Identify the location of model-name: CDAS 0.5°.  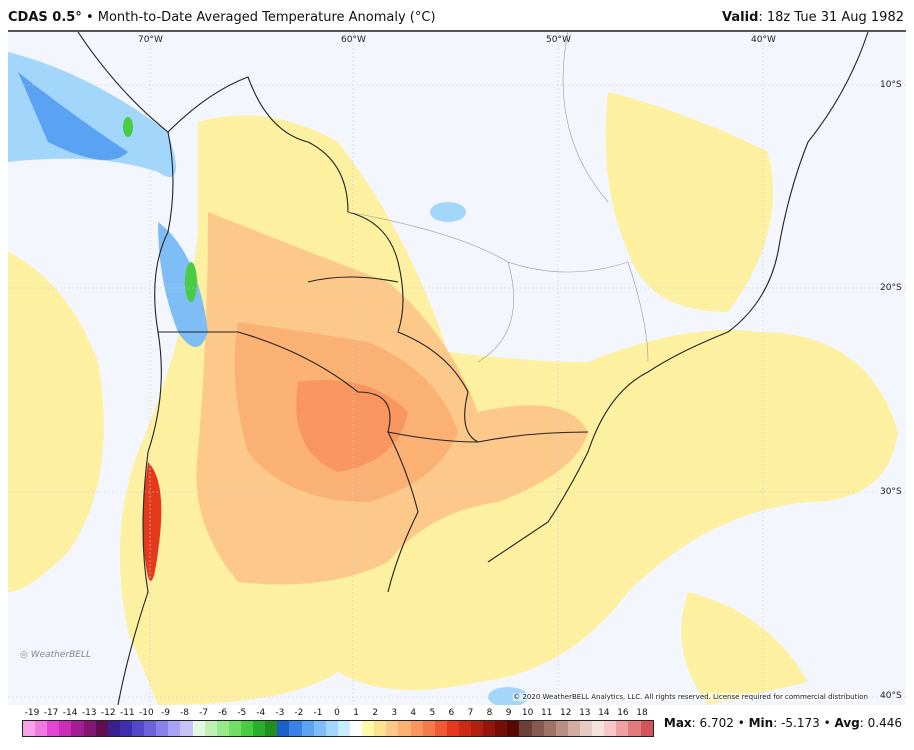
(45, 17).